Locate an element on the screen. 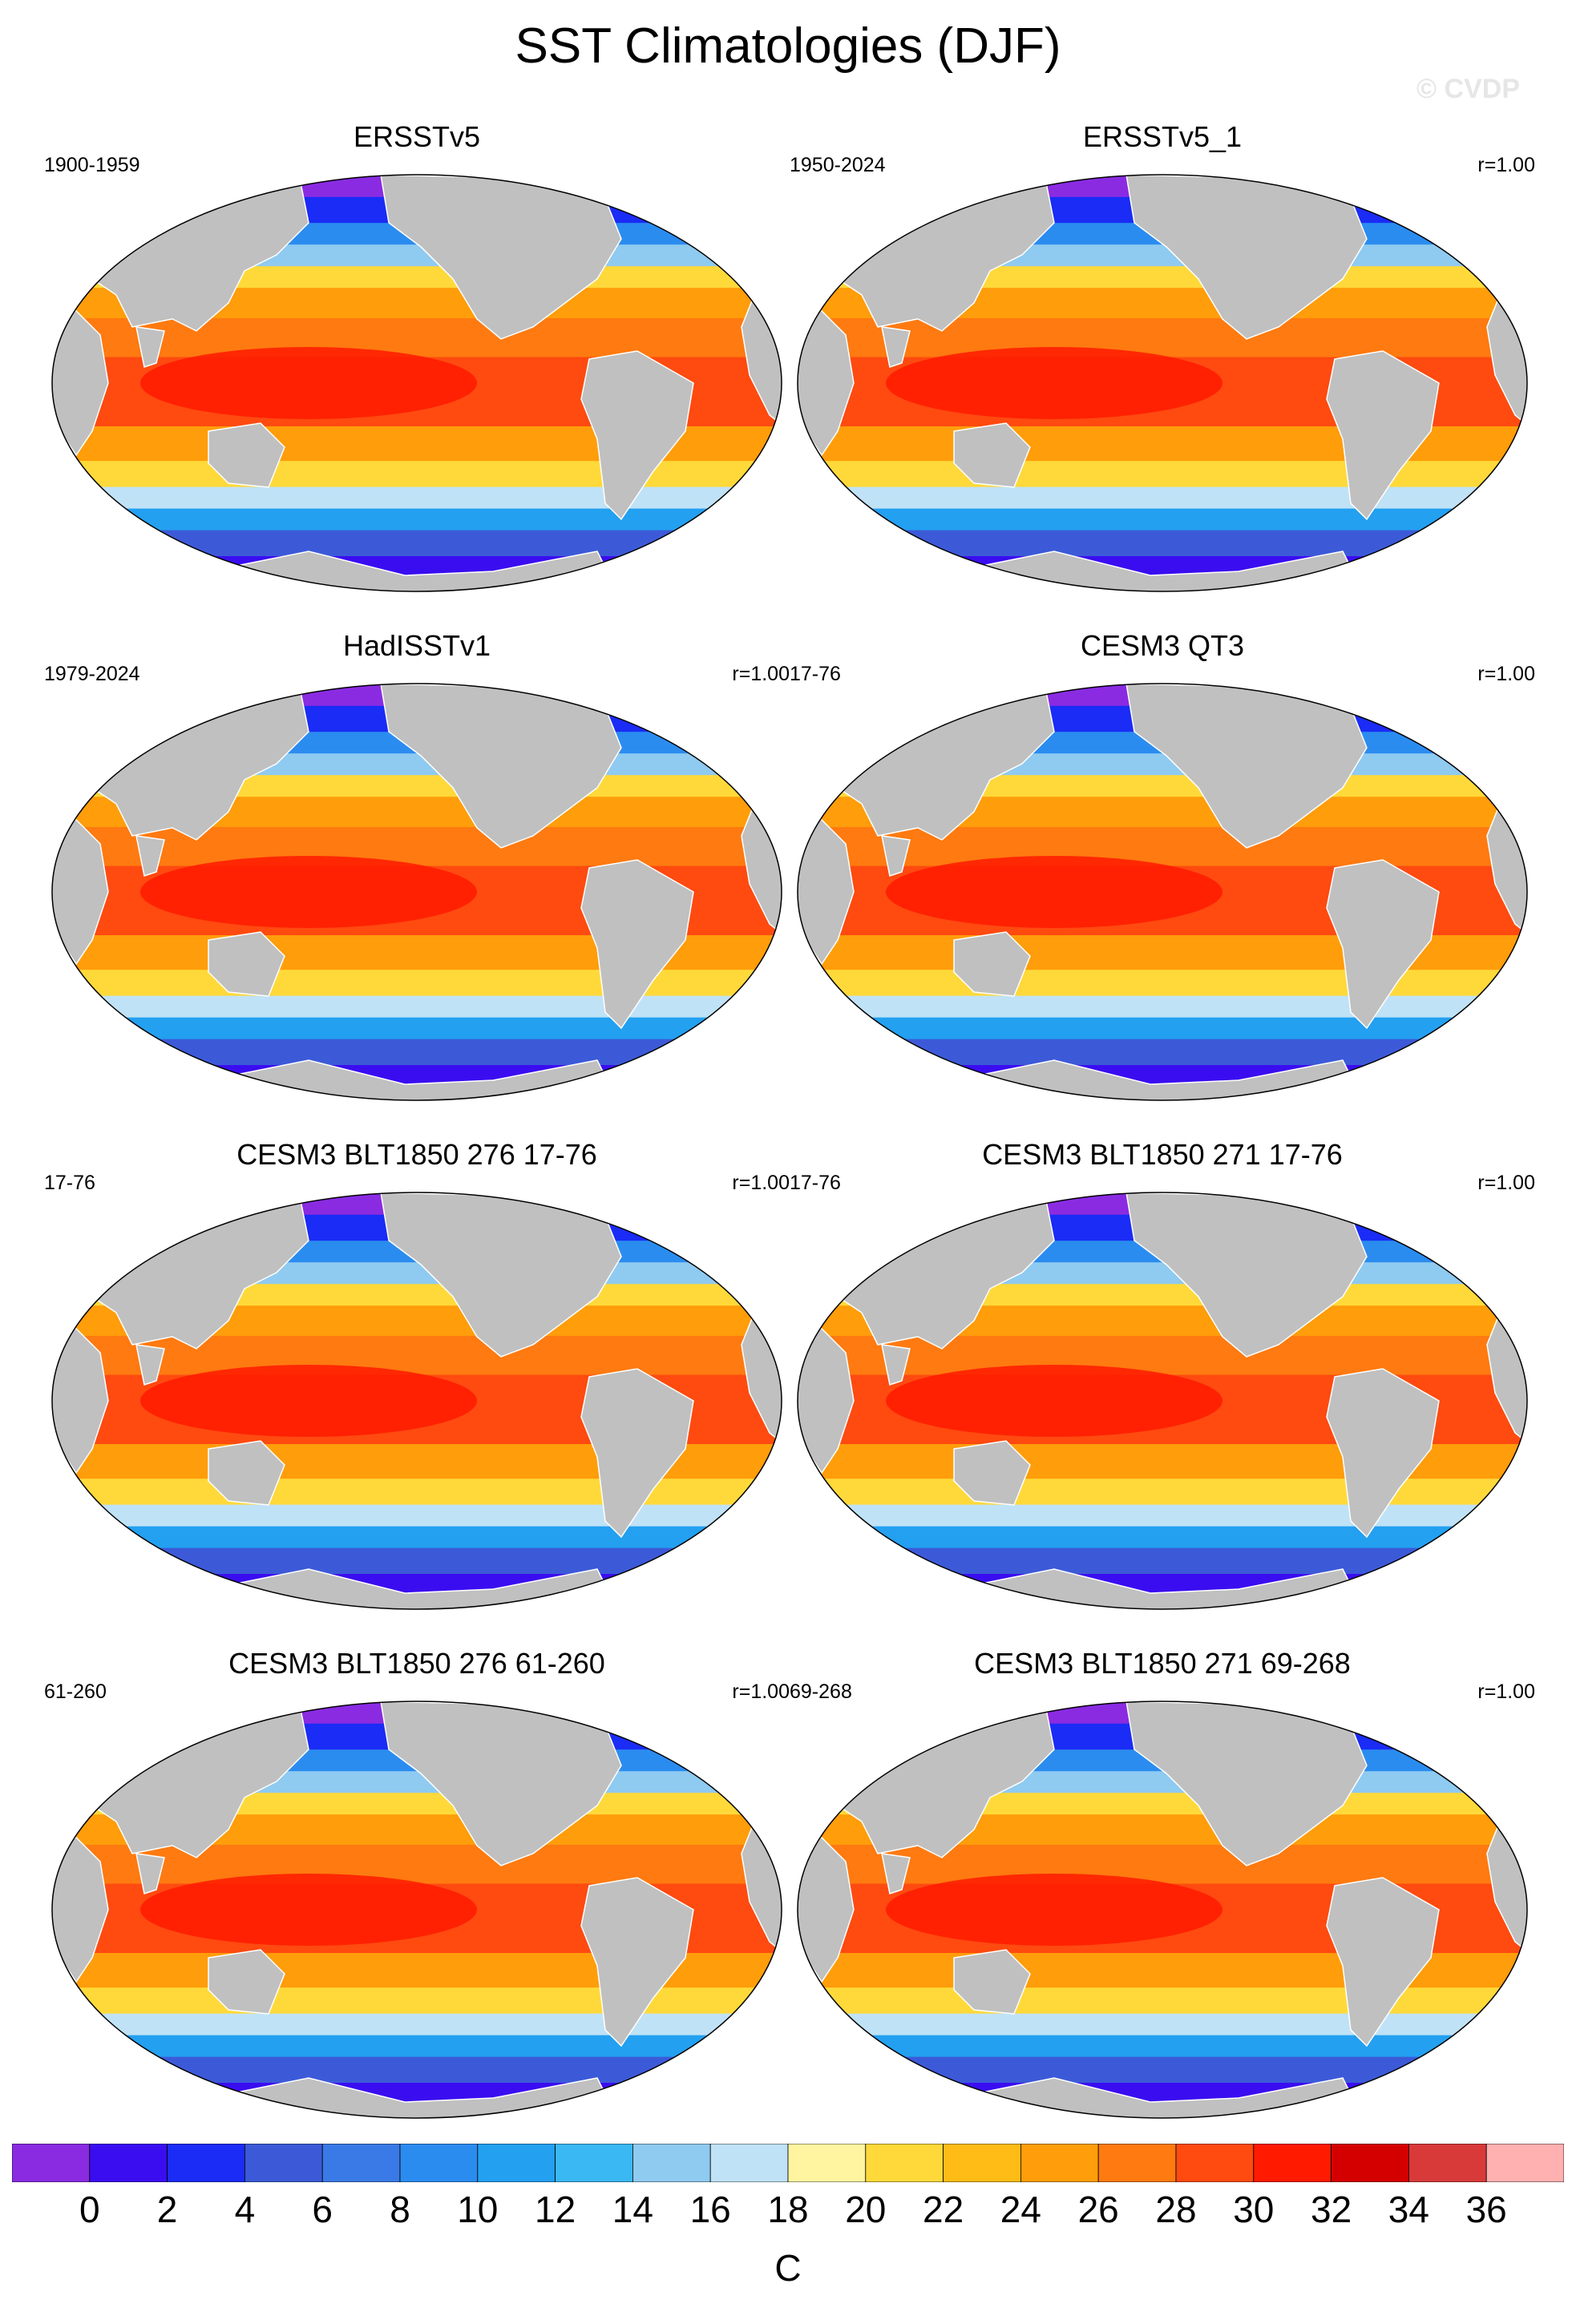  colorbar-tick: 22 is located at coordinates (943, 2209).